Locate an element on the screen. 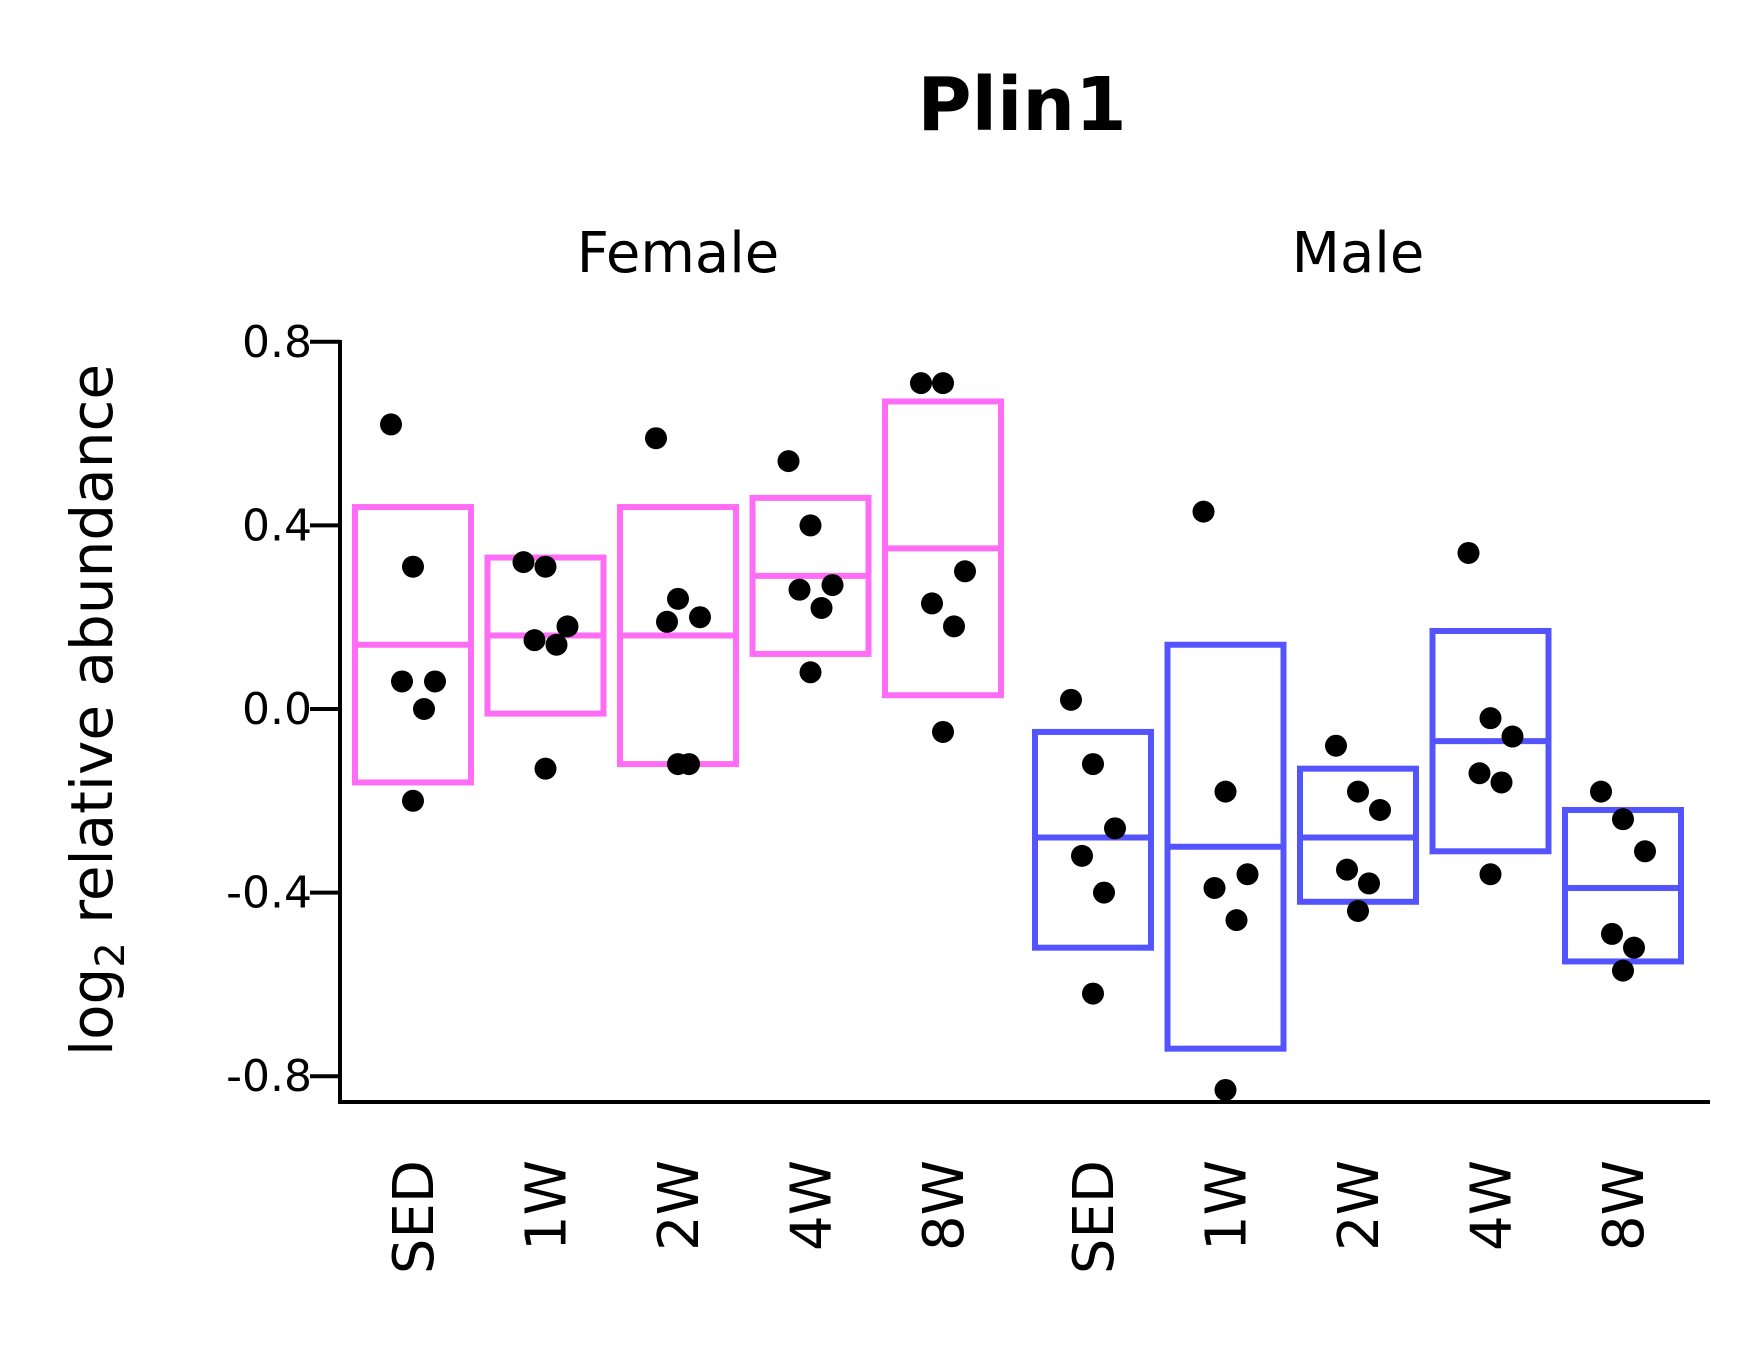 The height and width of the screenshot is (1360, 1760). y-tick-label: 0.0 is located at coordinates (277, 709).